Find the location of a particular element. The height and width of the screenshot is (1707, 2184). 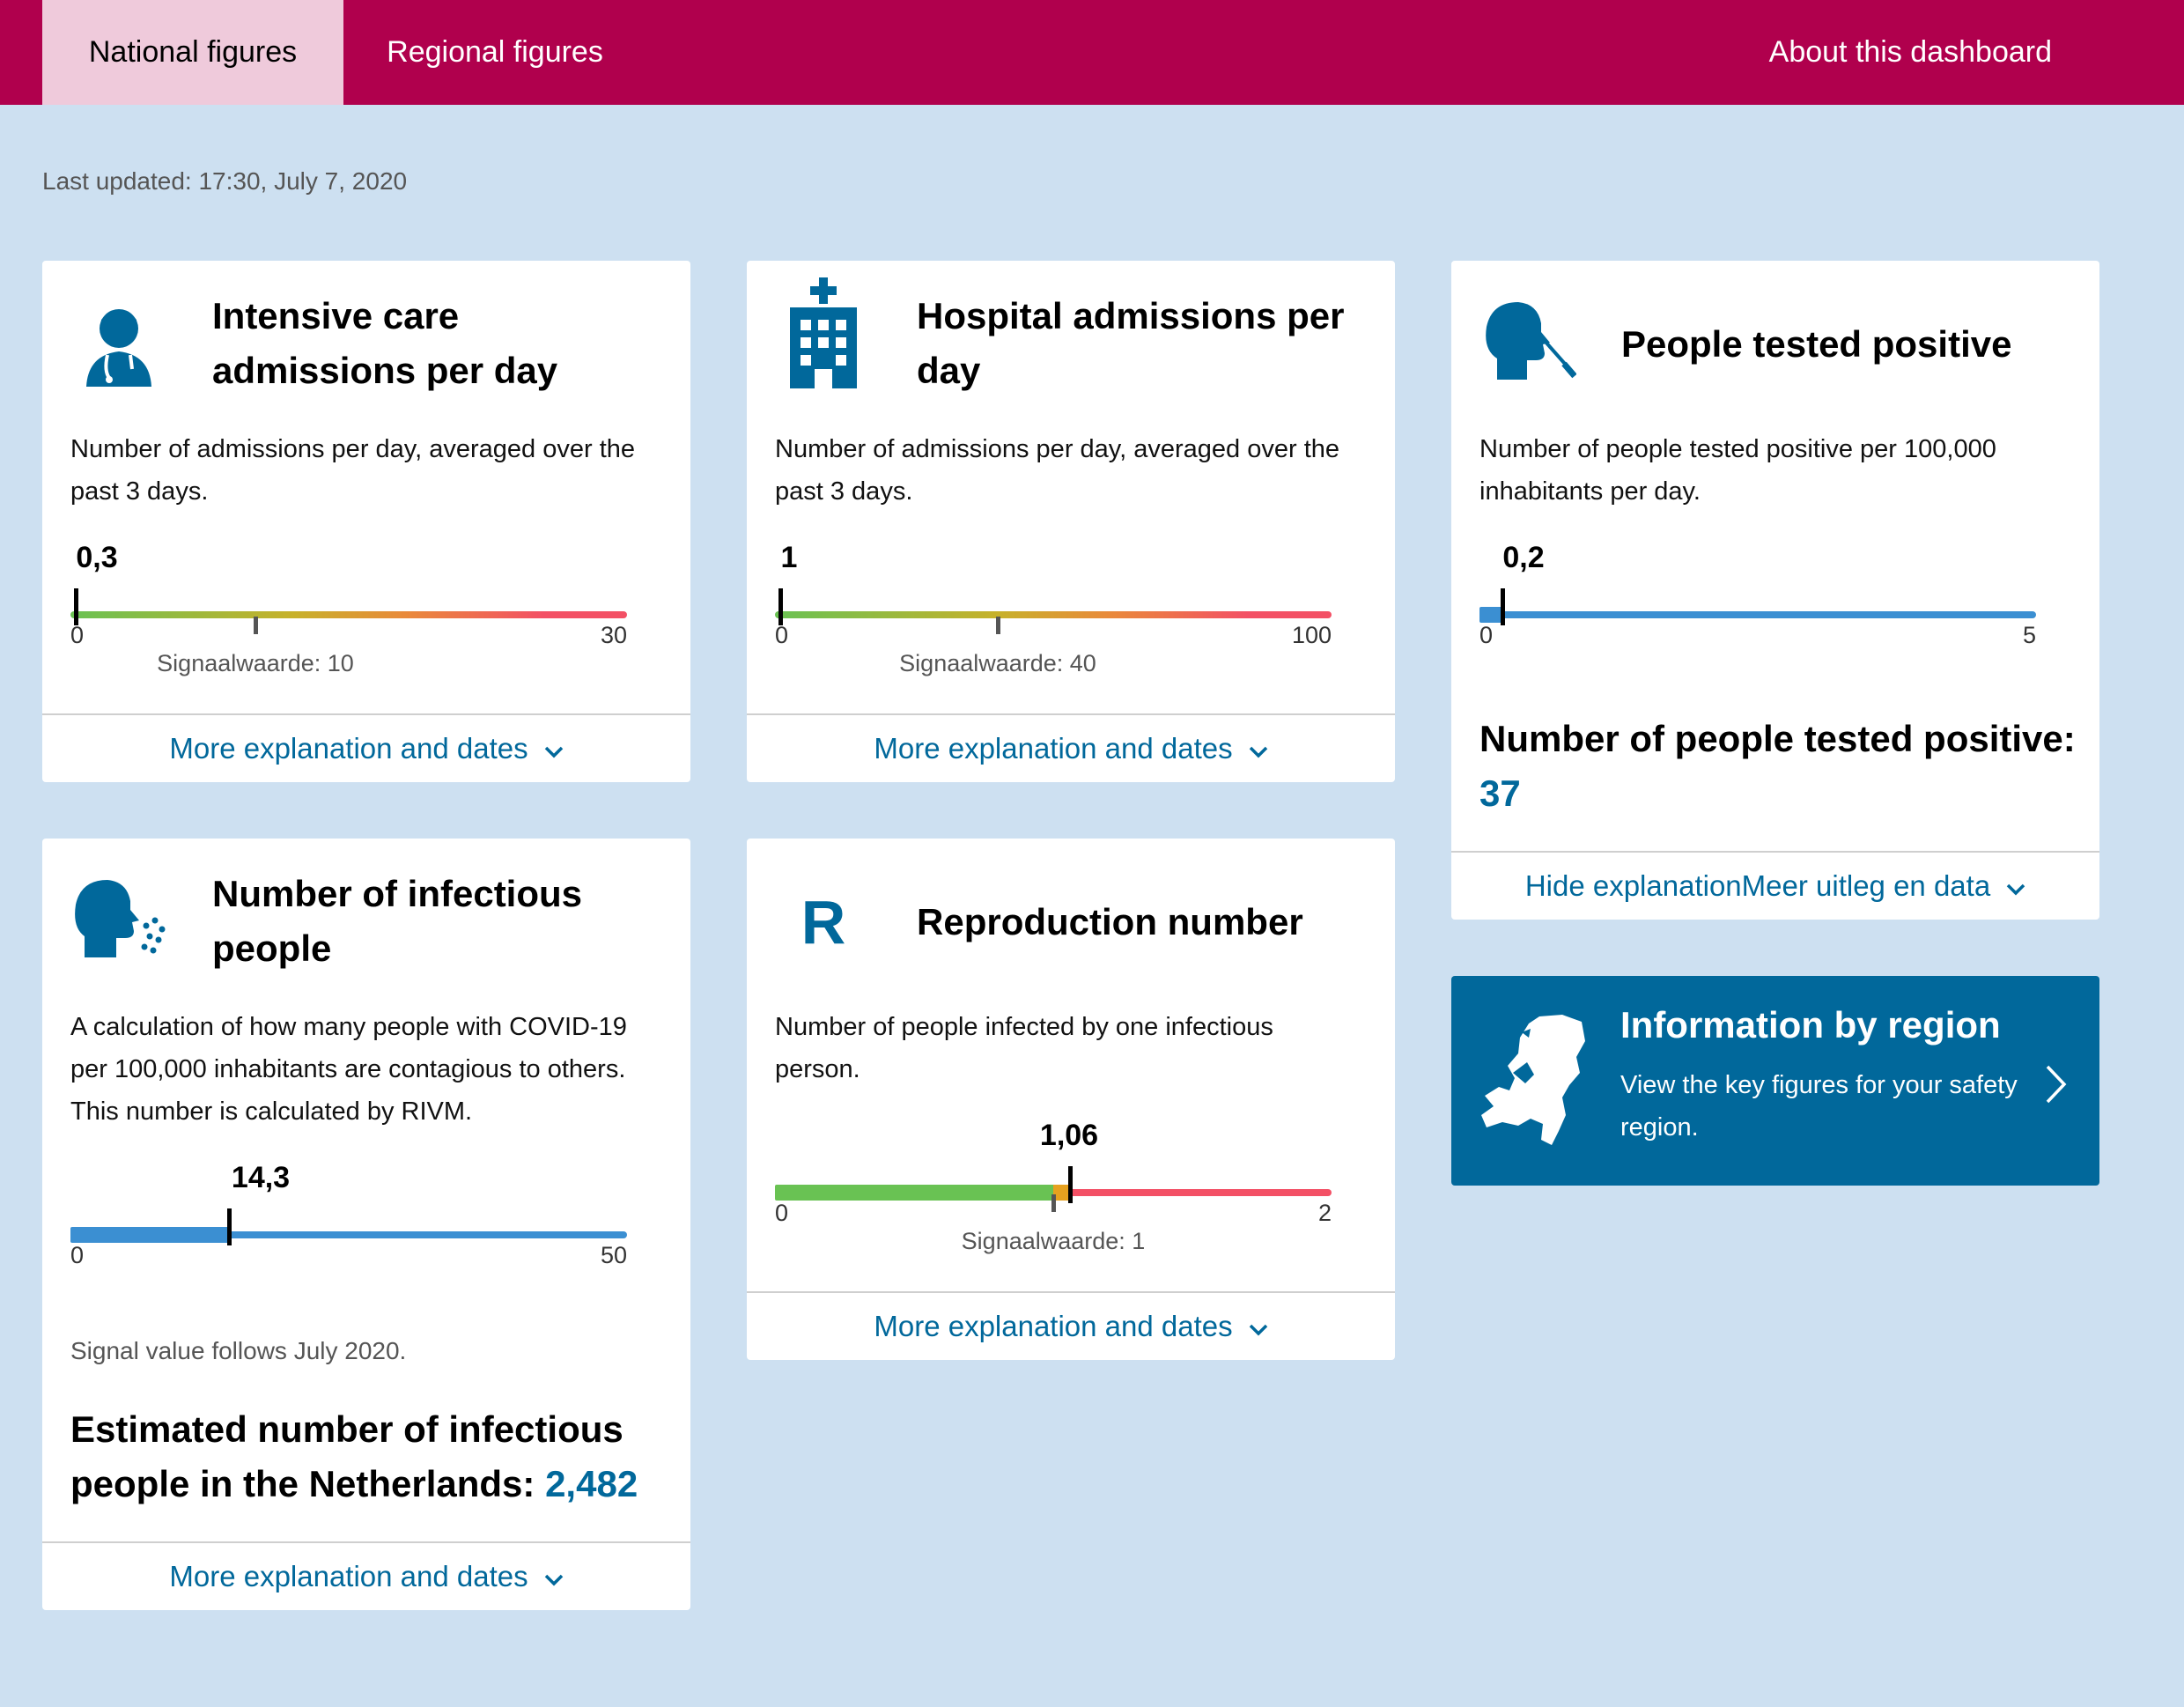

gauge-hospital: 1 0 100 Signaalwaarde: 40 is located at coordinates (1053, 608).